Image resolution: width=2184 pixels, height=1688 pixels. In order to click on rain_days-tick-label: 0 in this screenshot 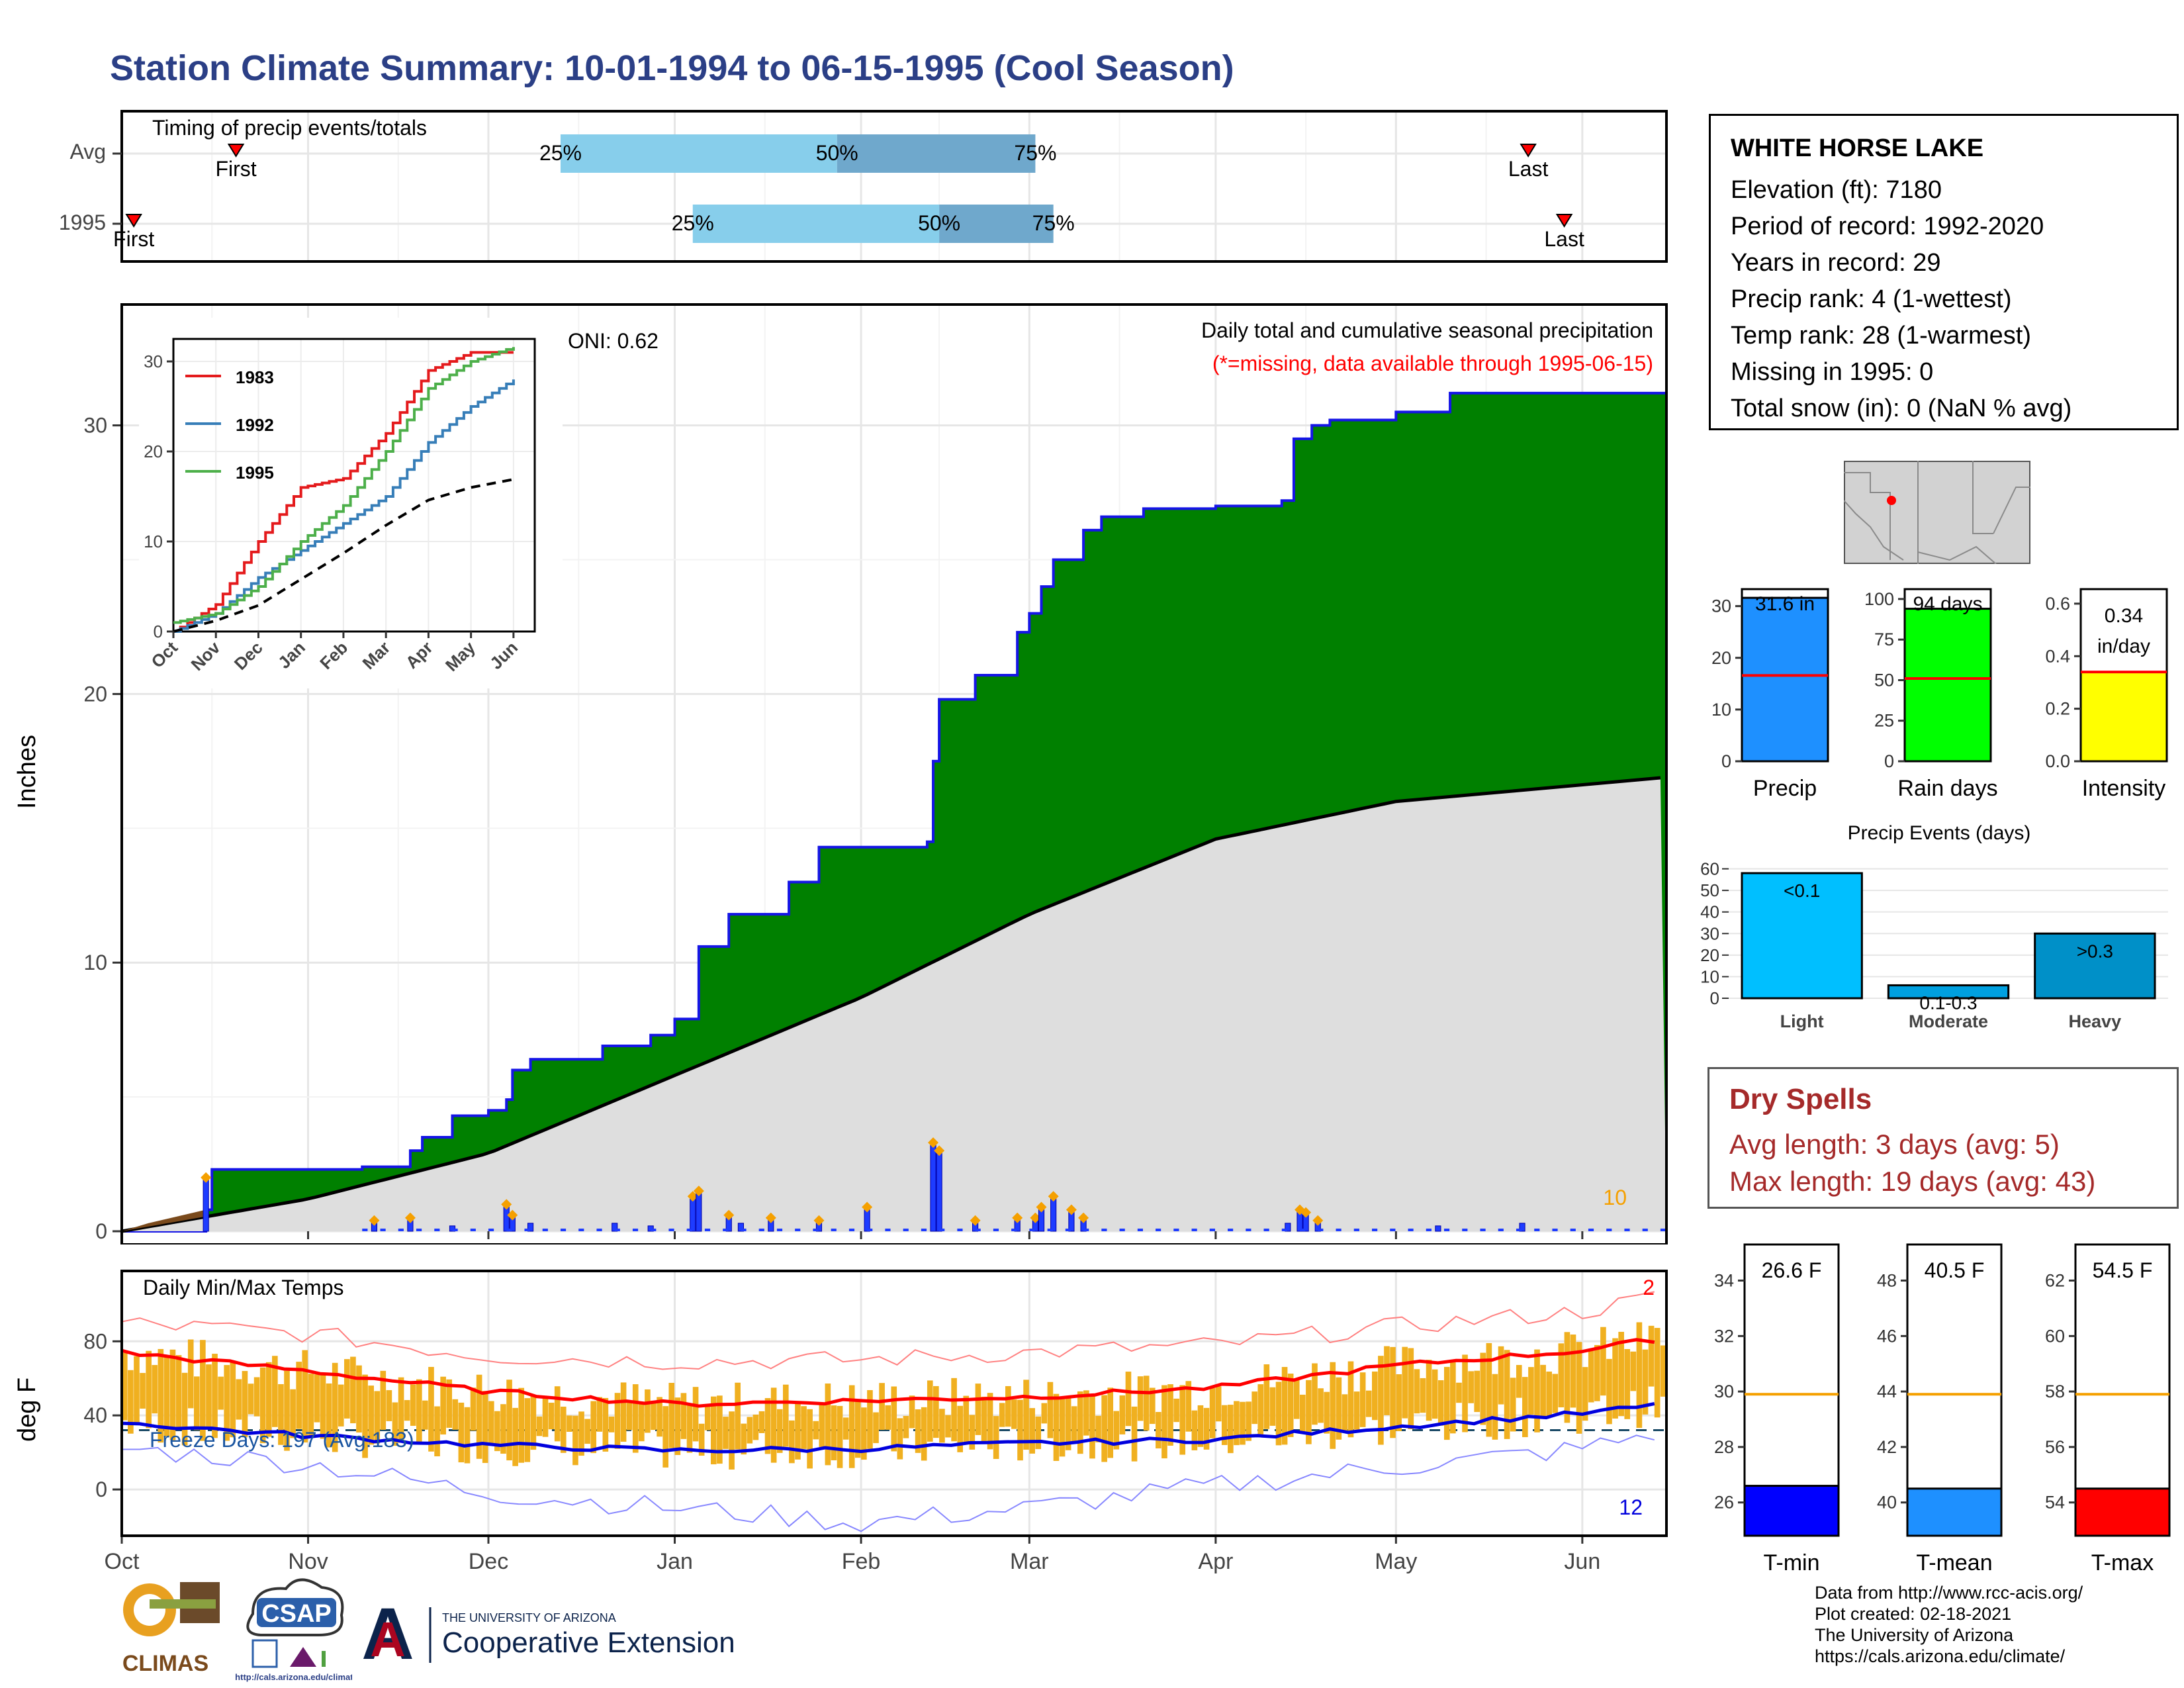, I will do `click(1889, 761)`.